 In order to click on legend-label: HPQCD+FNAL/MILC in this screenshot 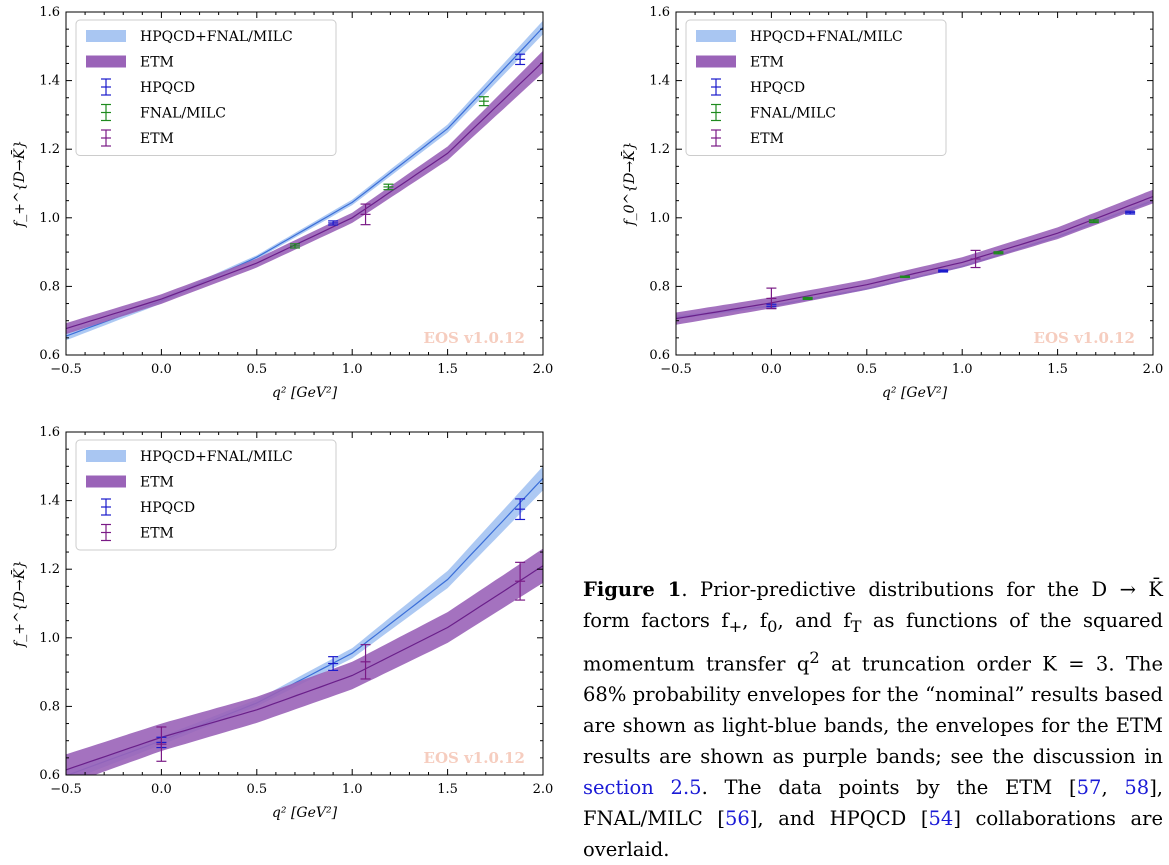, I will do `click(826, 37)`.